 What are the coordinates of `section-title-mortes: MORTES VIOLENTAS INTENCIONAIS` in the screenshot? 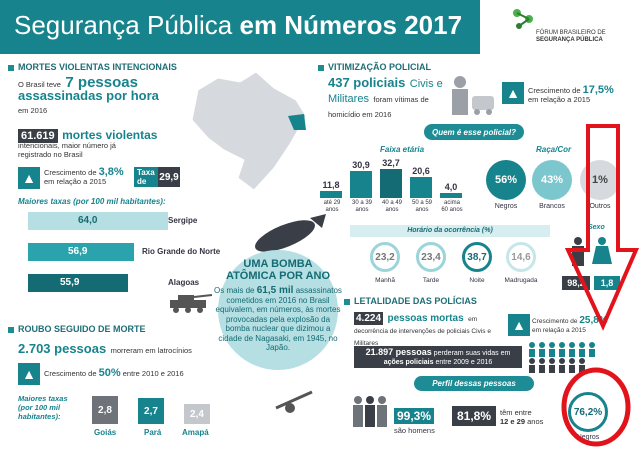 It's located at (92, 67).